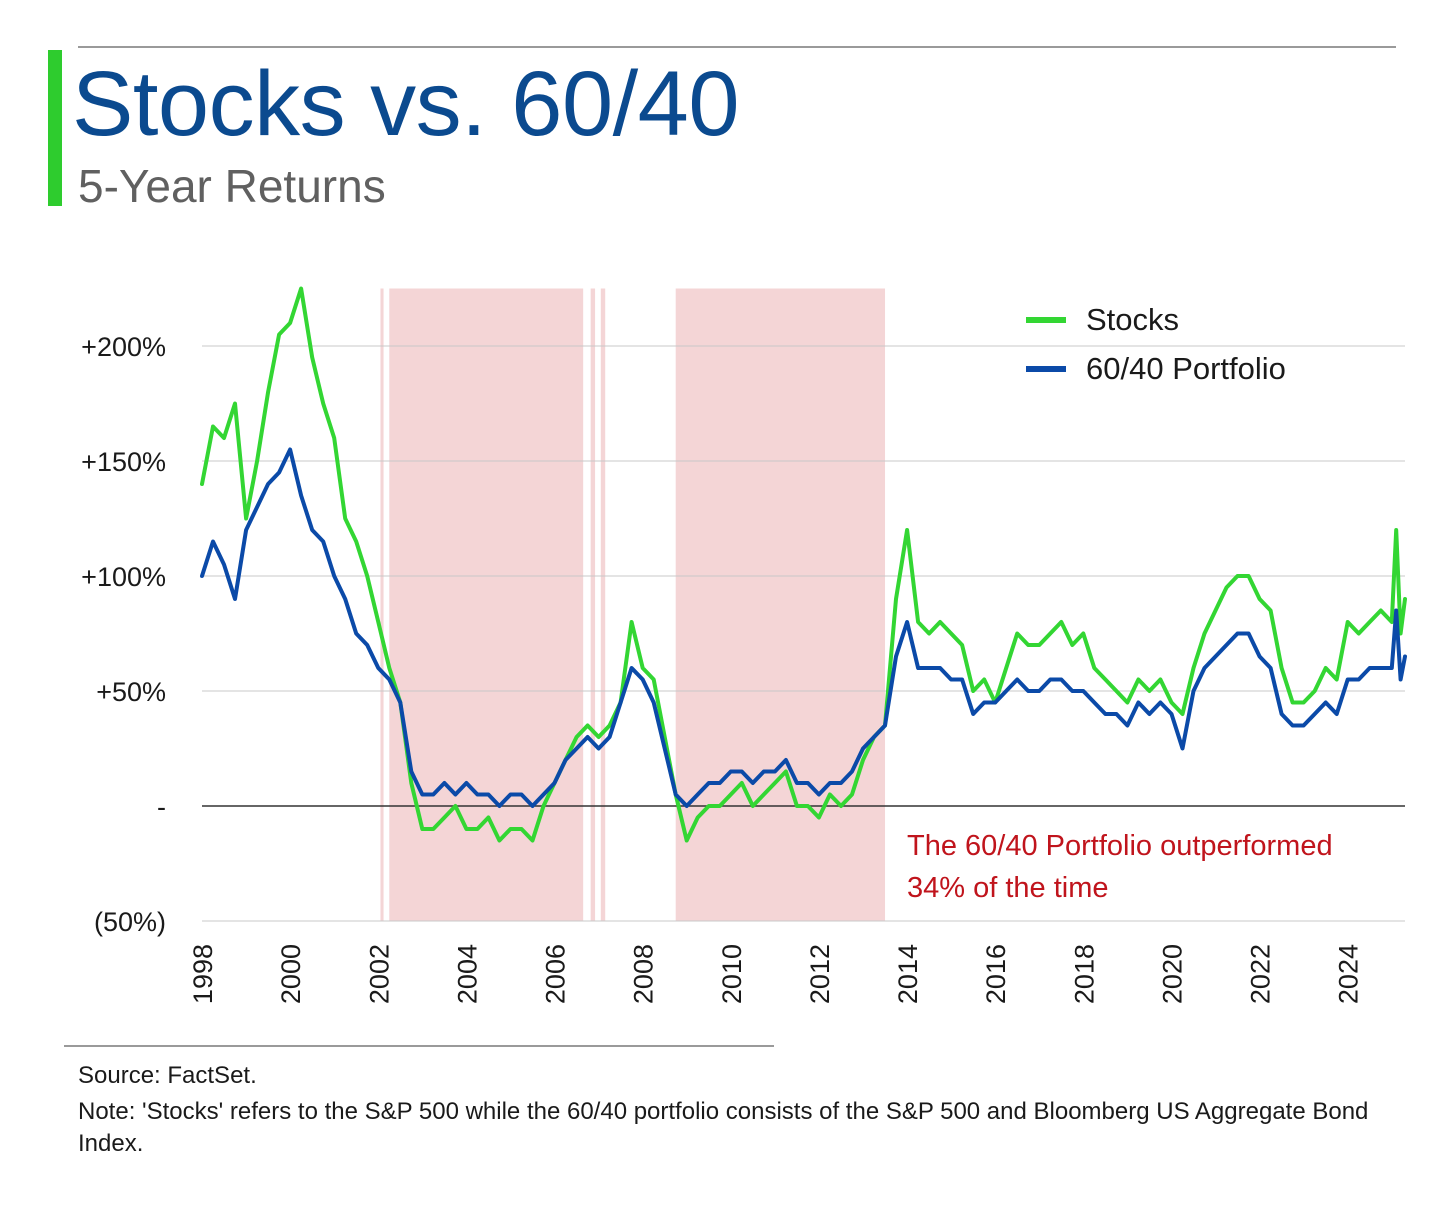 Image resolution: width=1456 pixels, height=1208 pixels. What do you see at coordinates (732, 974) in the screenshot?
I see `x-tick-label: 2010` at bounding box center [732, 974].